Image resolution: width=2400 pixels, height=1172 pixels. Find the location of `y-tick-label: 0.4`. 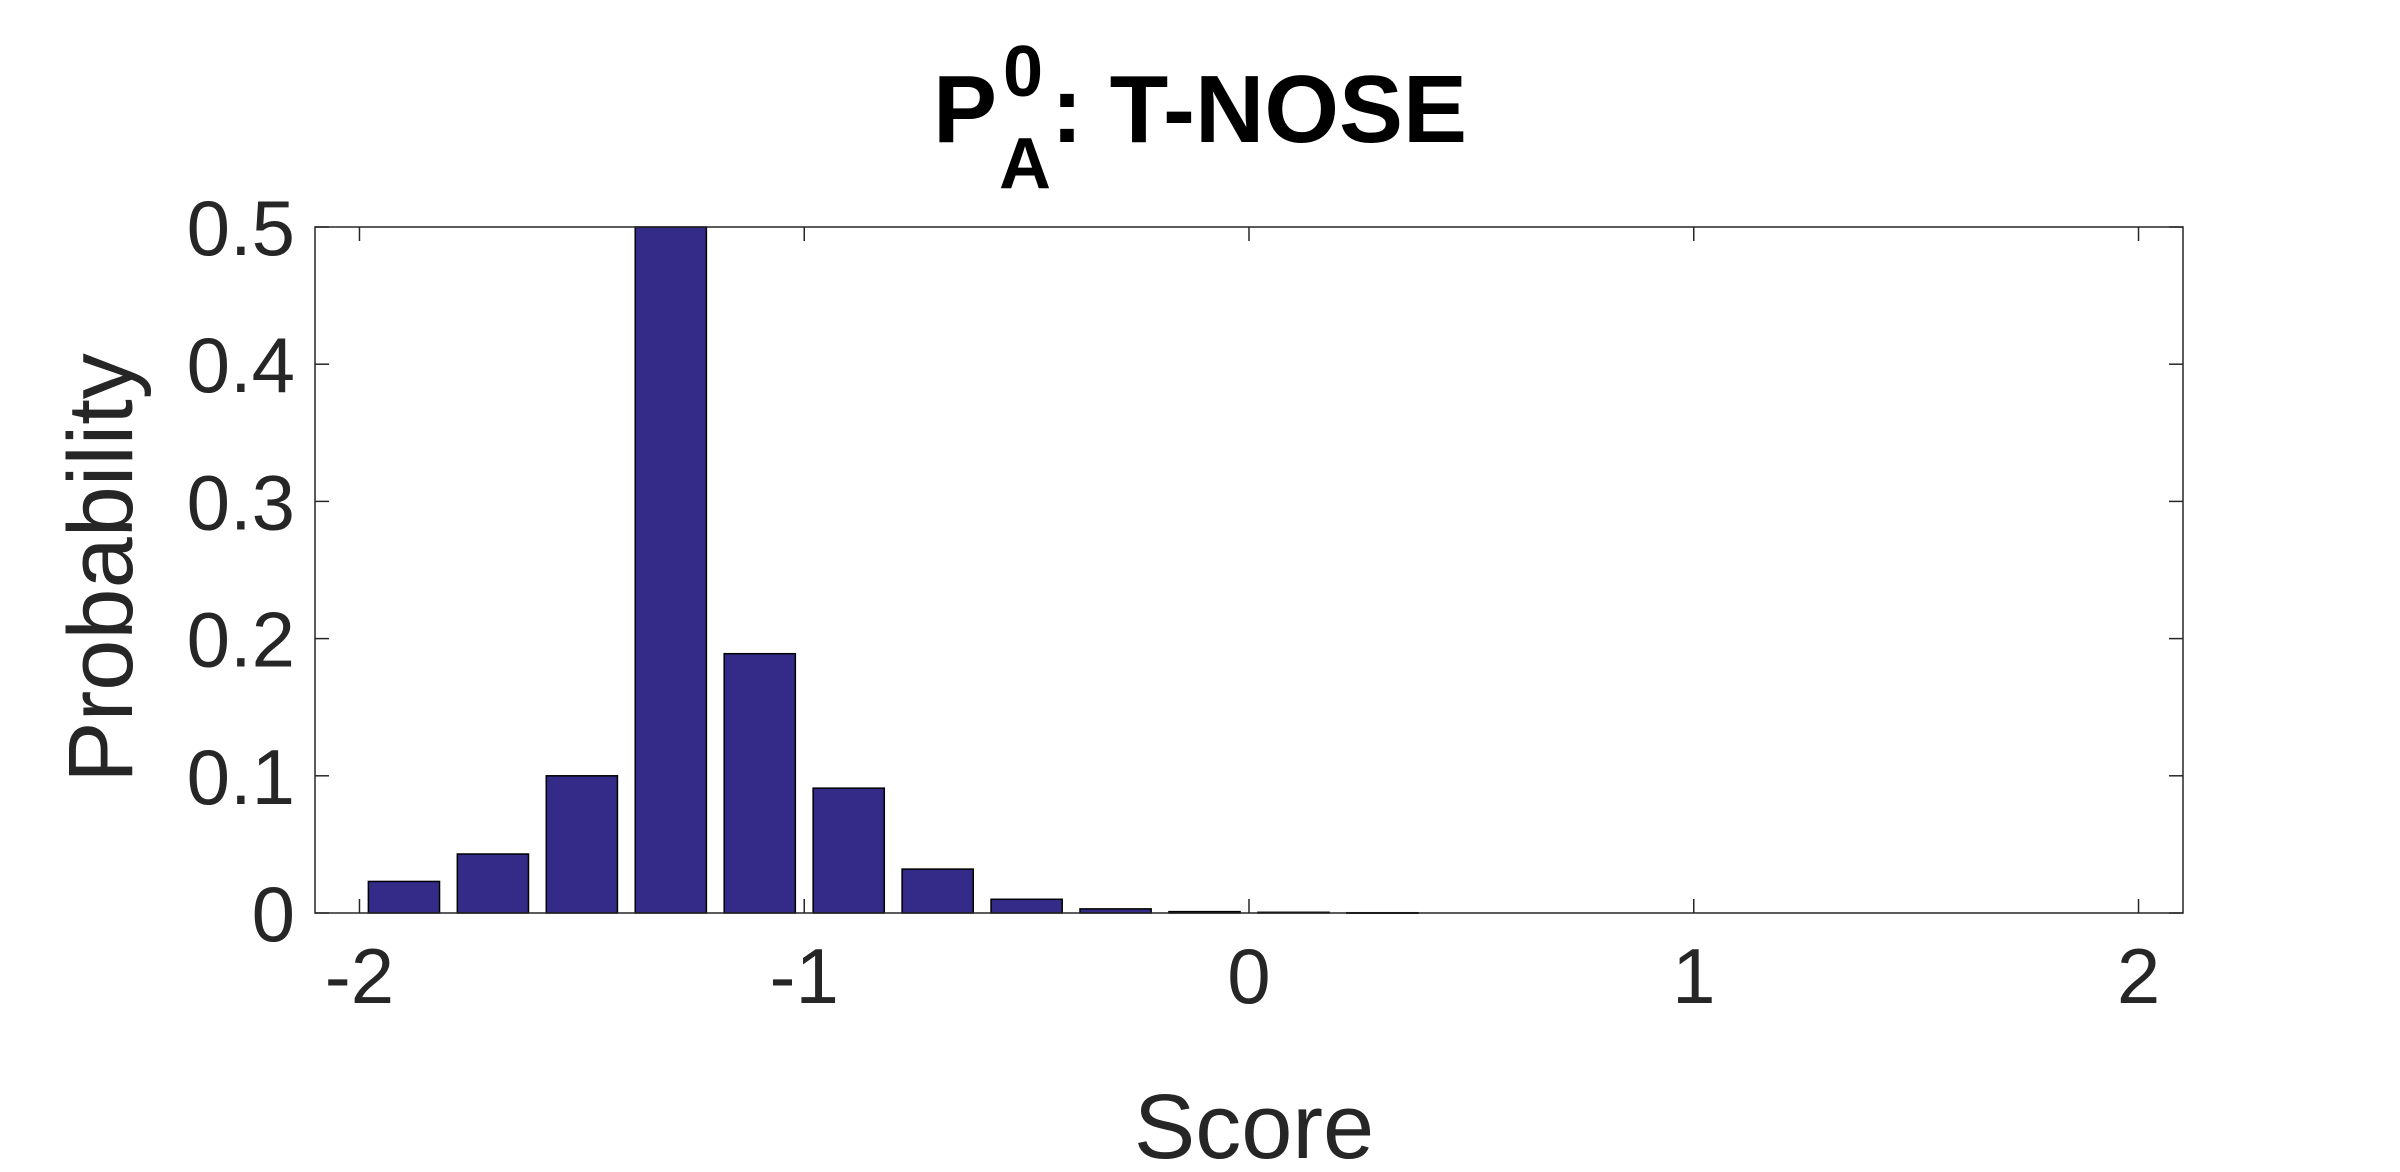

y-tick-label: 0.4 is located at coordinates (241, 365).